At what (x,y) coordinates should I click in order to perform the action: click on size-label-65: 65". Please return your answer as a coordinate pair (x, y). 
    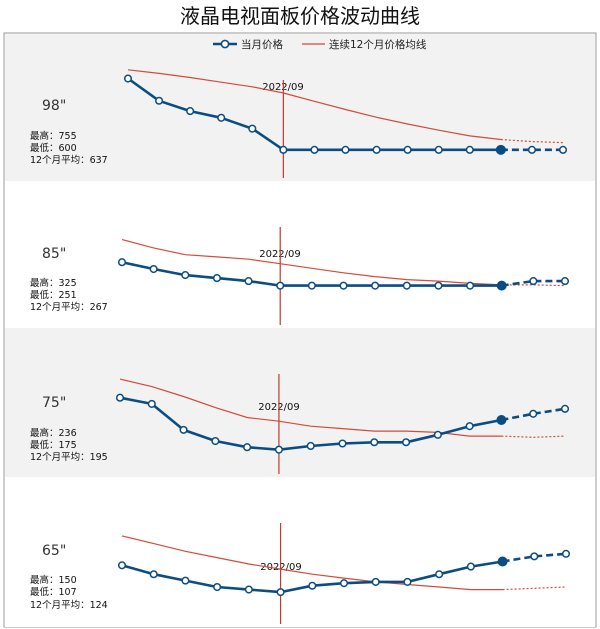
    Looking at the image, I should click on (54, 551).